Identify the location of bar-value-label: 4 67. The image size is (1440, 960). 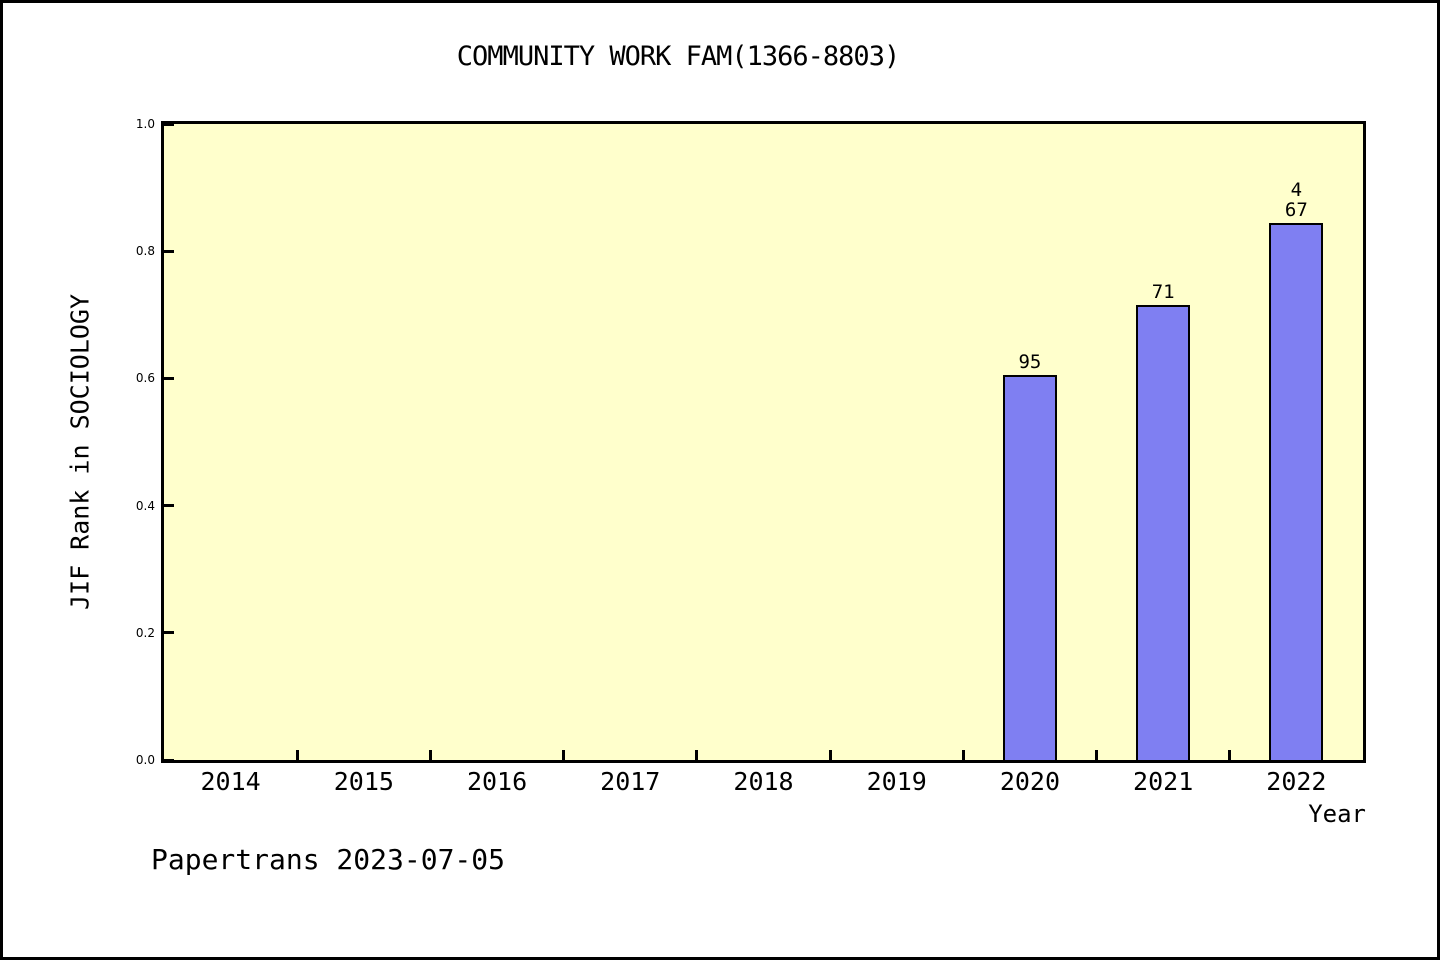
(1296, 200).